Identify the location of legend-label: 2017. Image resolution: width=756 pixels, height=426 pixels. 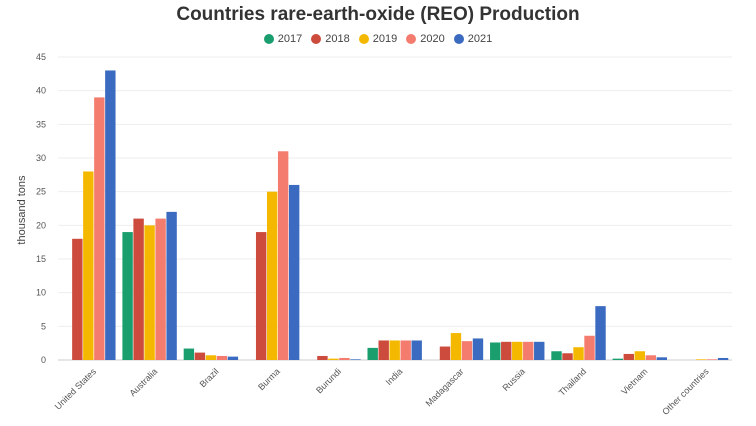
(290, 39).